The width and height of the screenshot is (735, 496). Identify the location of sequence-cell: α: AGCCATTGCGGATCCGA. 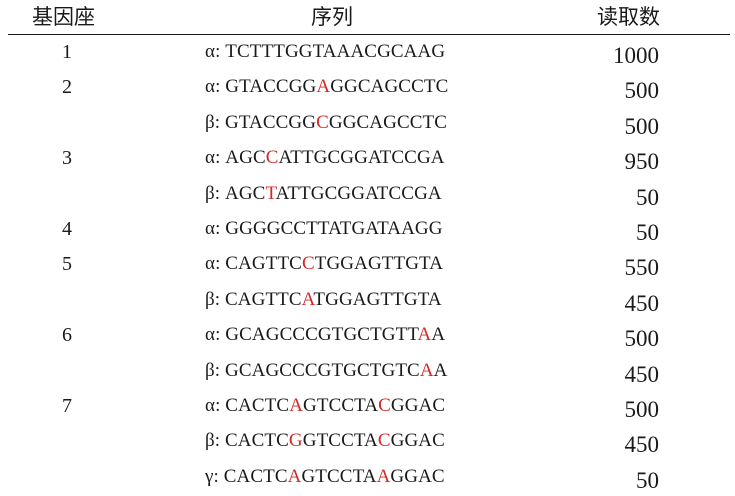
(325, 158).